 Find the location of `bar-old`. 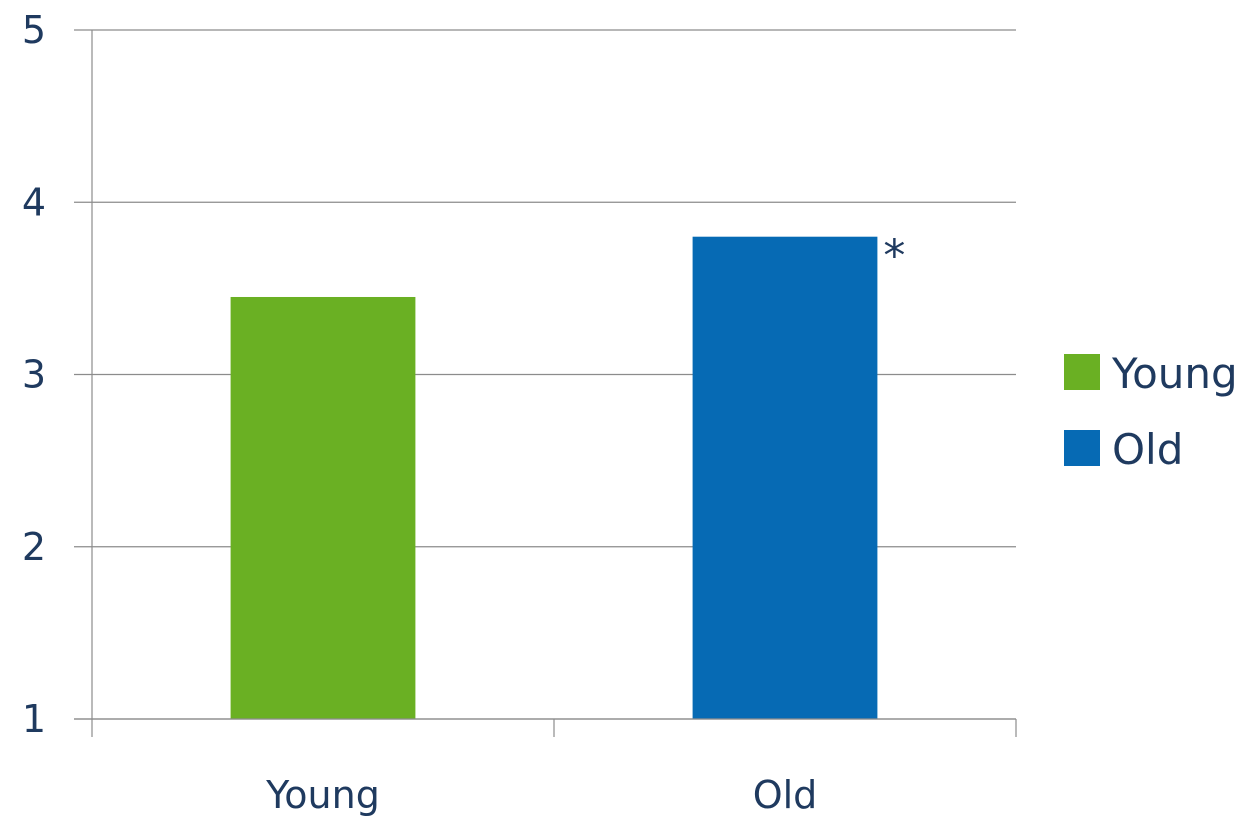

bar-old is located at coordinates (785, 477).